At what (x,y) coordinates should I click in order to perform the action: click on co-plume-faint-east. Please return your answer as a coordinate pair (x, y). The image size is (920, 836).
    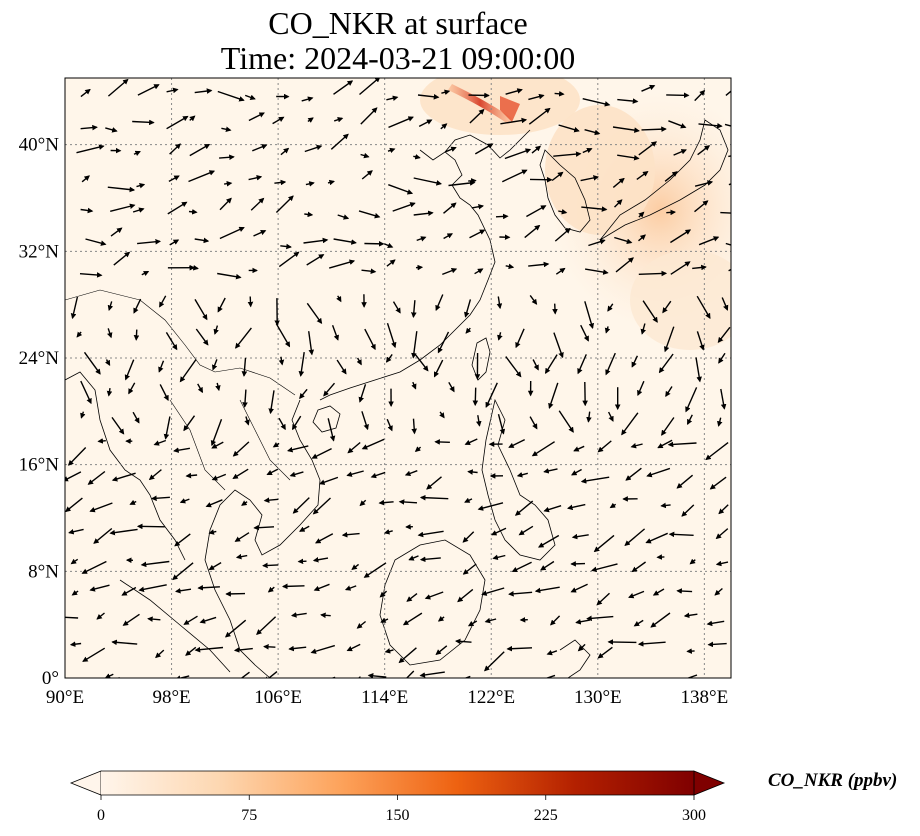
    Looking at the image, I should click on (680, 300).